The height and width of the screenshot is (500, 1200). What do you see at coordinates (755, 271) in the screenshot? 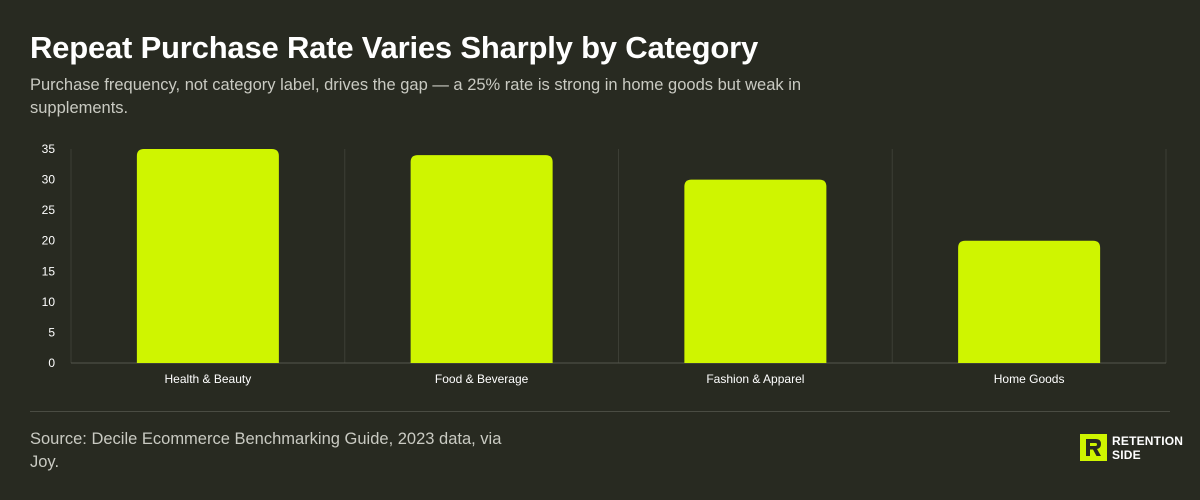
I see `bar-fashion-apparel` at bounding box center [755, 271].